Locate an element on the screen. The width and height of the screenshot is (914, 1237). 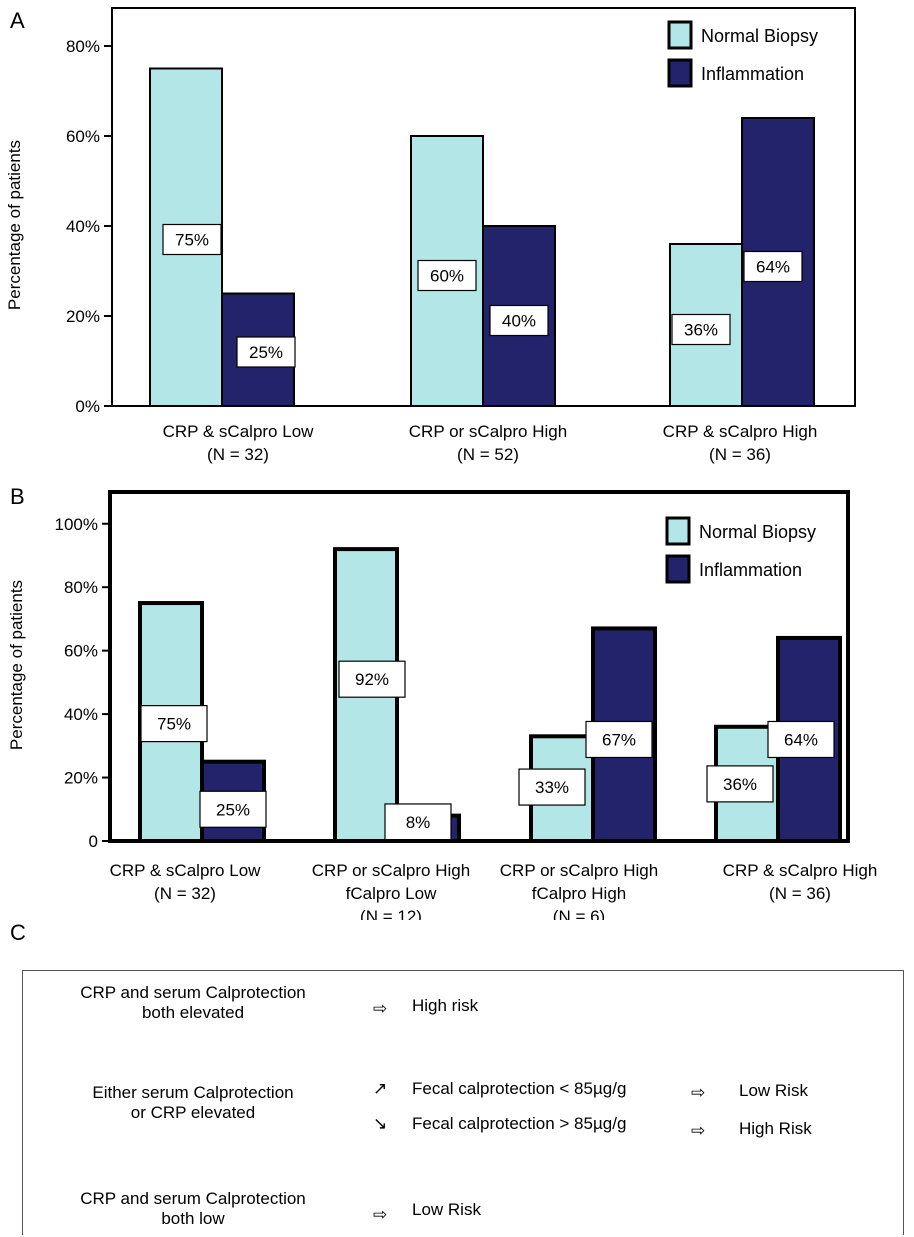
y-tick-label: 0 is located at coordinates (93, 841).